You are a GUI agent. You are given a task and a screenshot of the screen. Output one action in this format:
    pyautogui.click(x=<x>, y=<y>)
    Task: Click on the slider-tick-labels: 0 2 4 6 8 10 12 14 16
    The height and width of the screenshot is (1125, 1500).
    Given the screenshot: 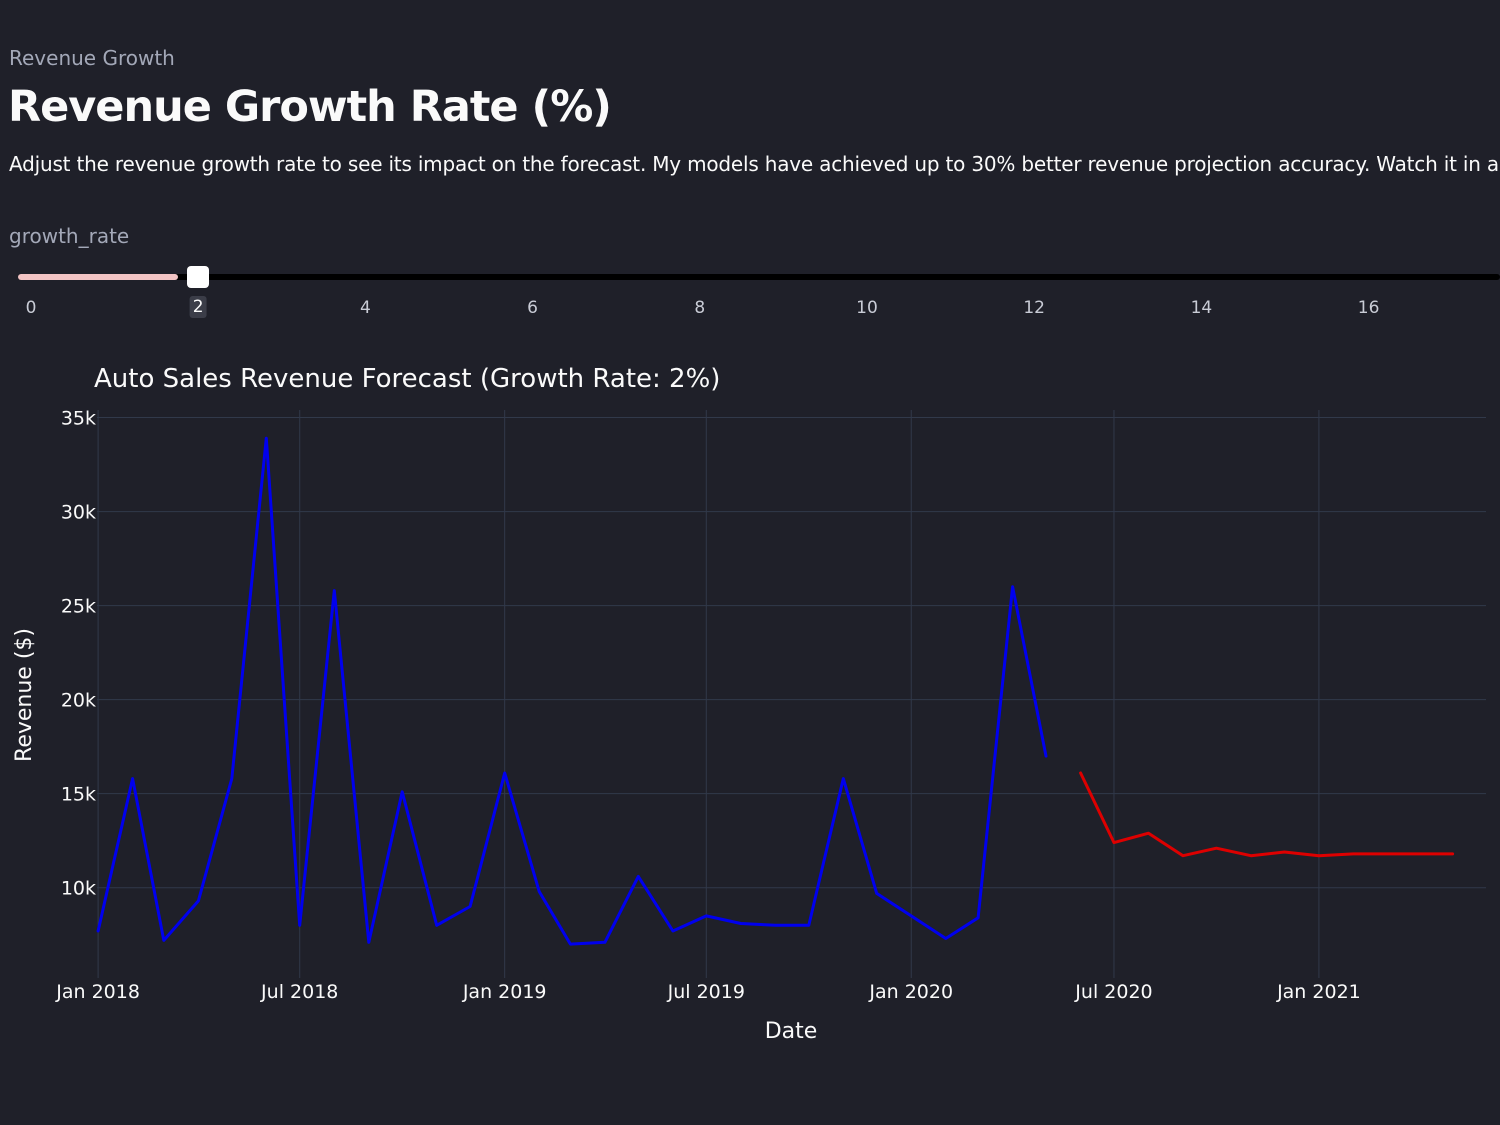 What is the action you would take?
    pyautogui.click(x=750, y=311)
    